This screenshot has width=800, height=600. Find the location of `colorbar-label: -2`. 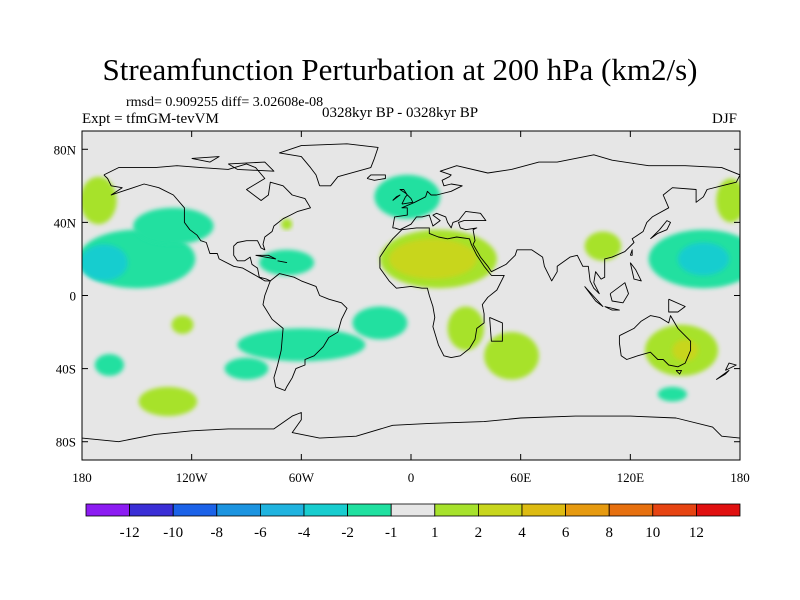

colorbar-label: -2 is located at coordinates (347, 533).